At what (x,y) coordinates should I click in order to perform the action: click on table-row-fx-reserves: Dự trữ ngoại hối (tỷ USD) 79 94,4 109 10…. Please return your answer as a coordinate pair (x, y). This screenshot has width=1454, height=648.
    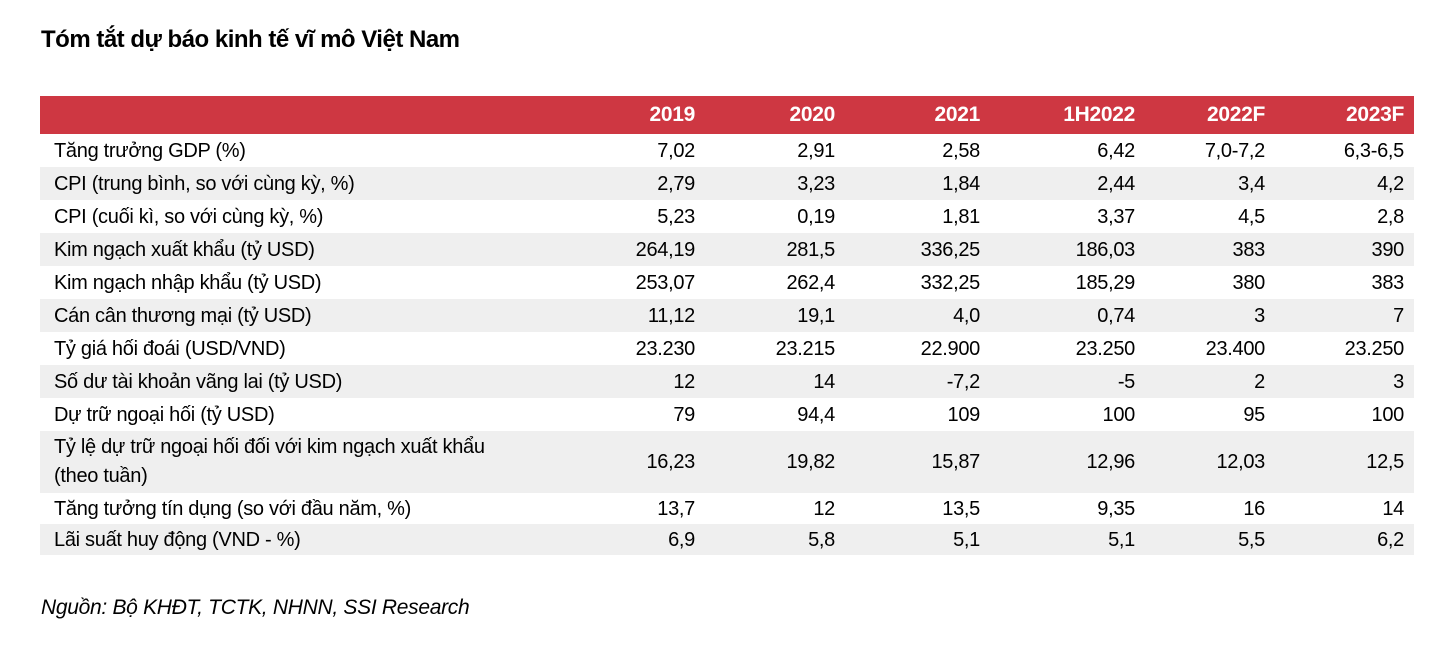
    Looking at the image, I should click on (727, 414).